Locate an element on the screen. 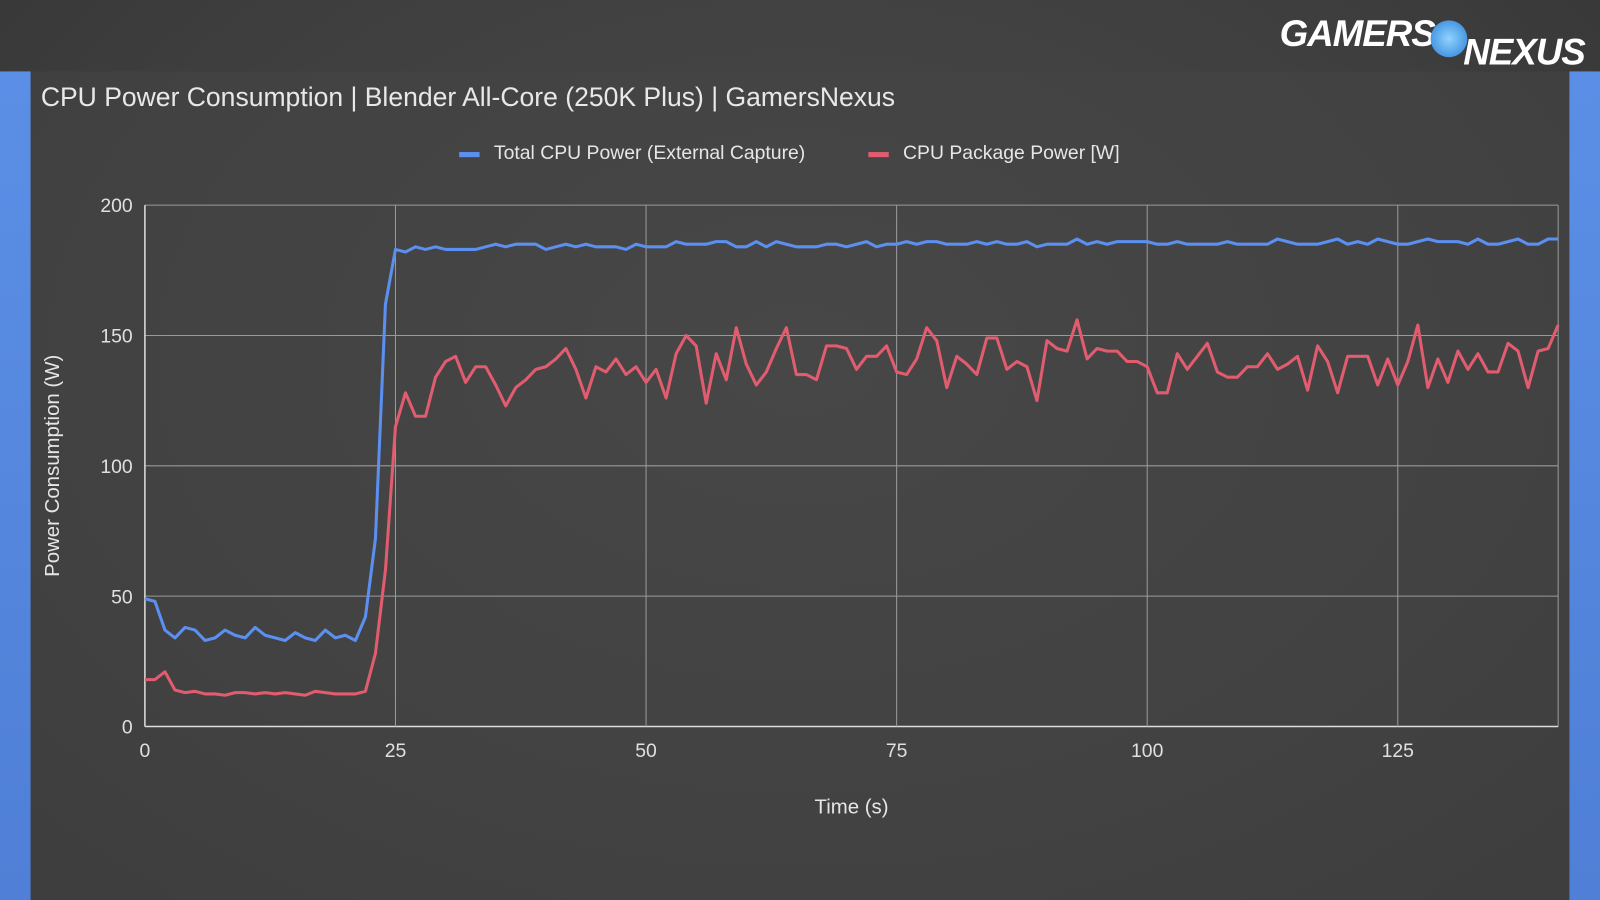  x-axis-label: Time (s) is located at coordinates (852, 807).